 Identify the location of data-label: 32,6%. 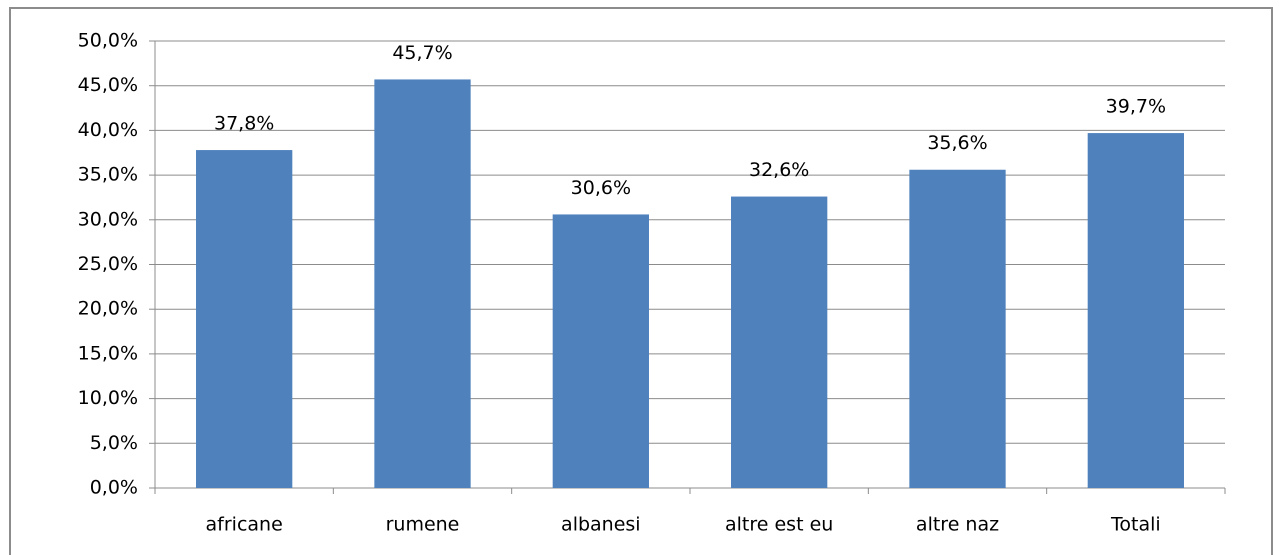
(779, 170).